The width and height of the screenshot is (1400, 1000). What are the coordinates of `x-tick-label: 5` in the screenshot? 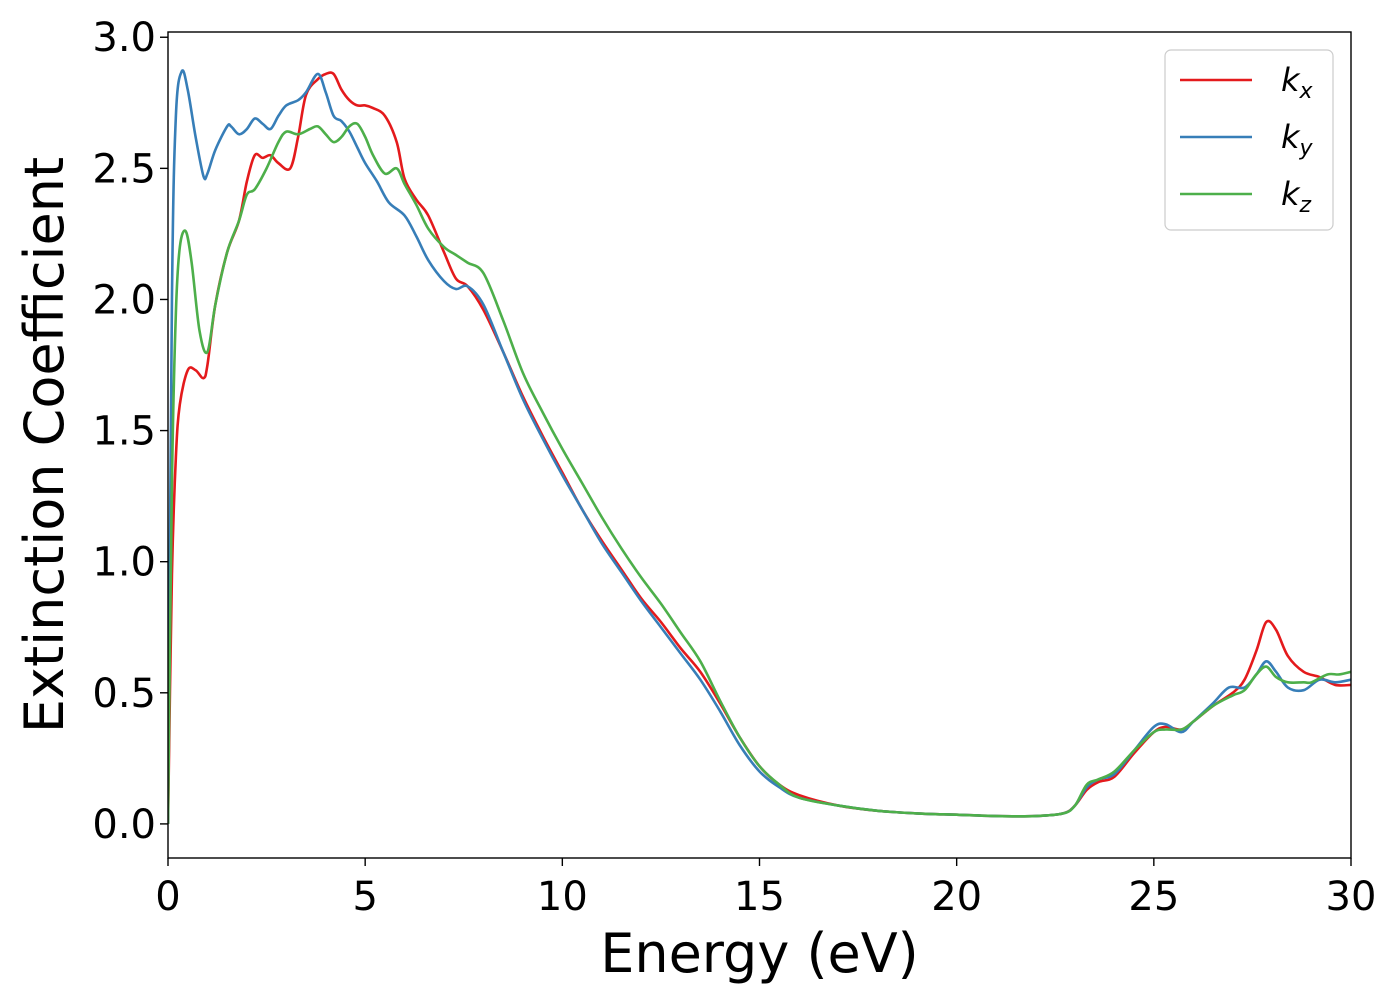 It's located at (364, 897).